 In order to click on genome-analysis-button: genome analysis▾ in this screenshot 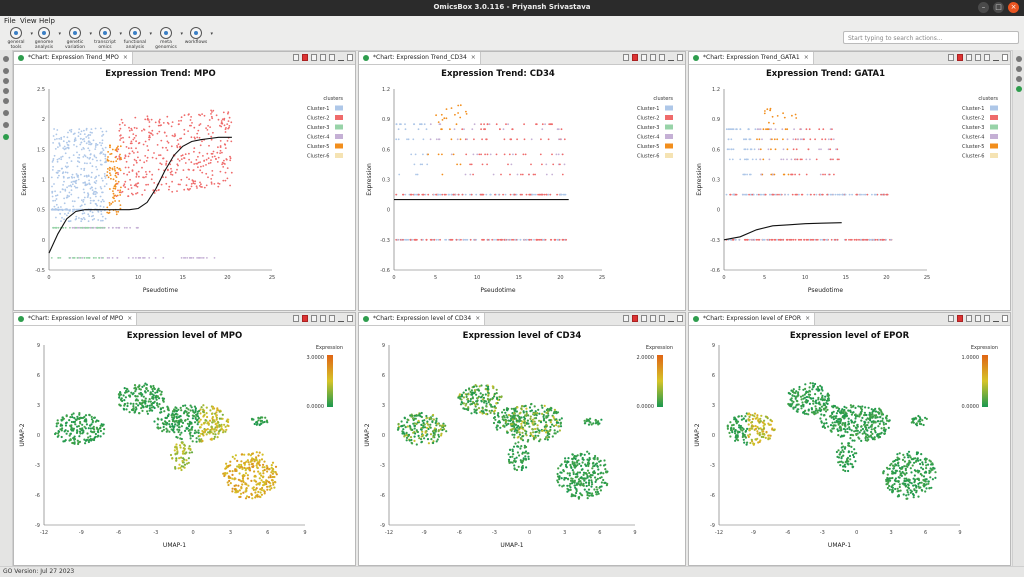, I will do `click(44, 38)`.